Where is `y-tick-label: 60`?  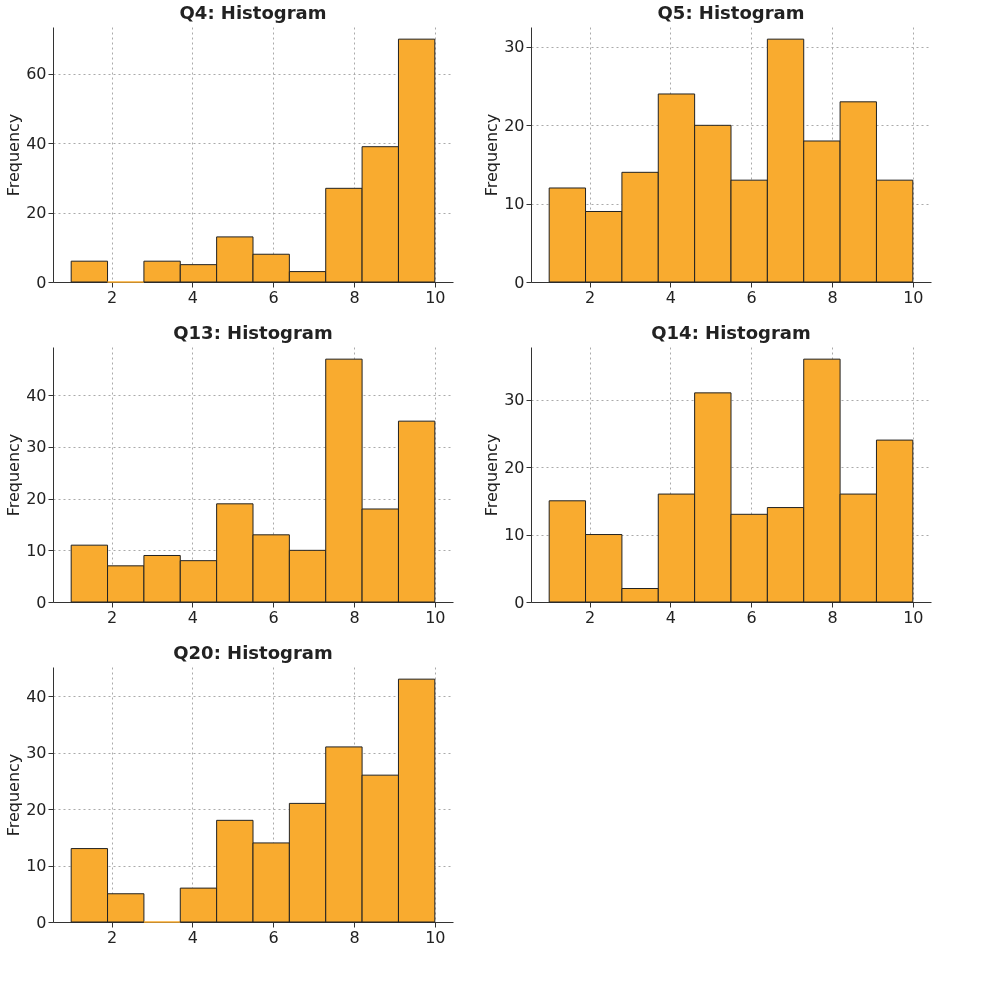
y-tick-label: 60 is located at coordinates (36, 74).